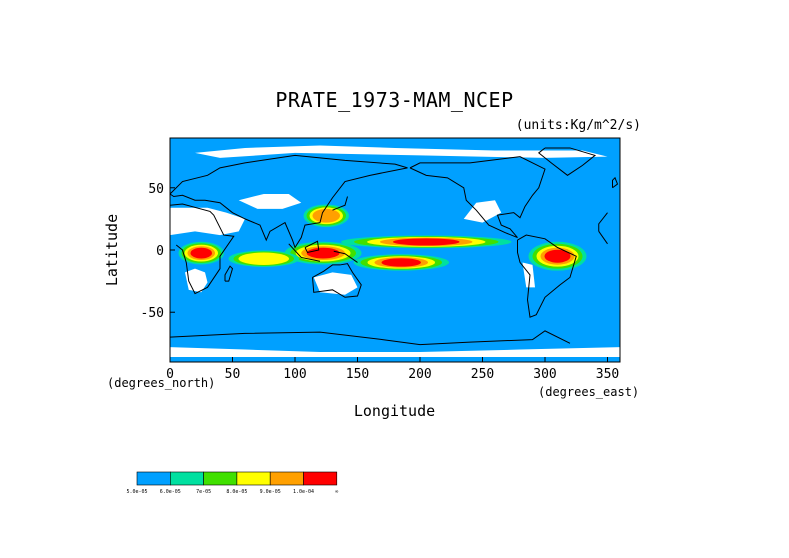  What do you see at coordinates (394, 100) in the screenshot?
I see `chart-title: PRATE_1973-MAM_NCEP` at bounding box center [394, 100].